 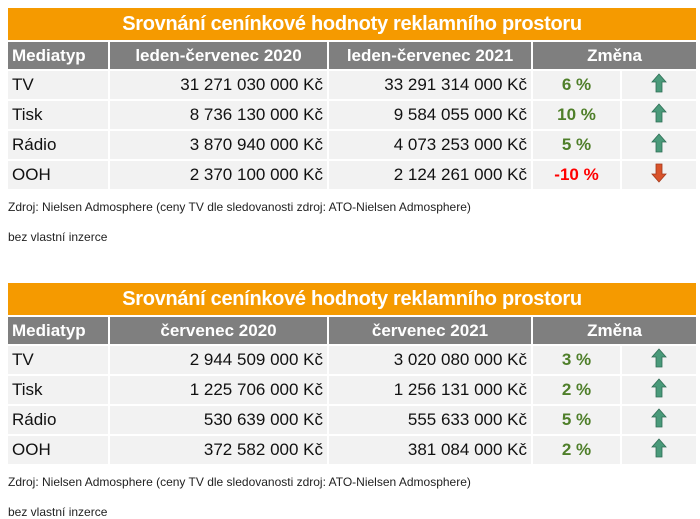 I want to click on table-row: TV 2 944 509 000 Kč 3 020 080 000 Kč 3 %, so click(x=352, y=360).